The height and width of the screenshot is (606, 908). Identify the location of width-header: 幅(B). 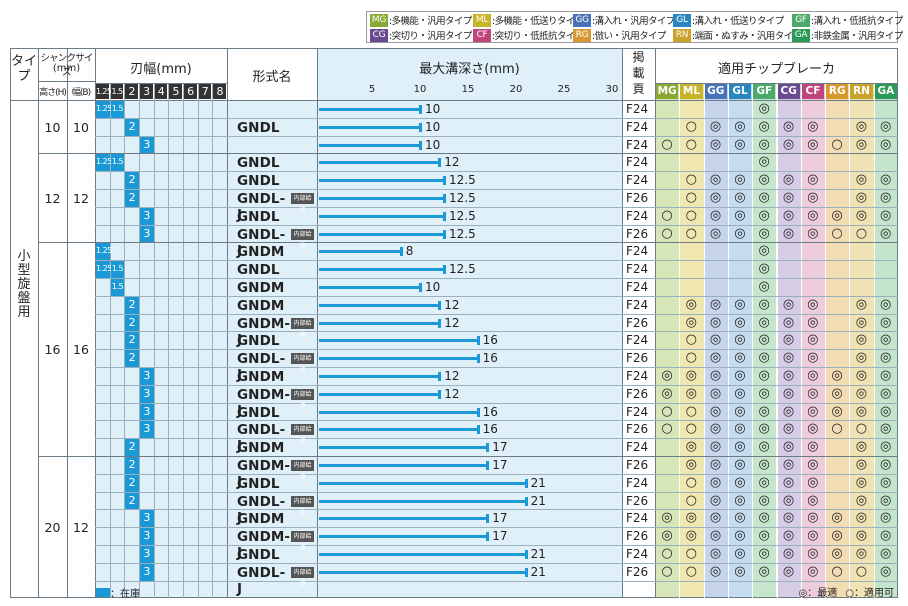
(81, 93).